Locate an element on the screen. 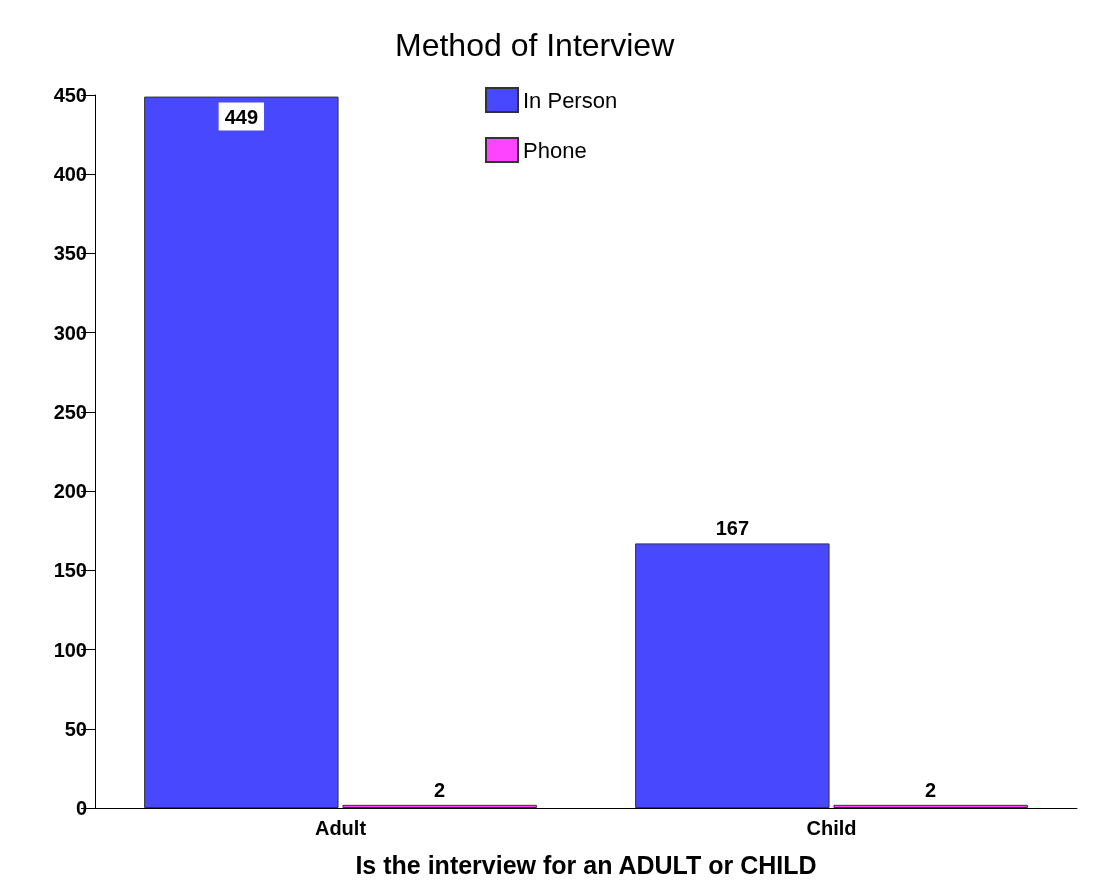 The image size is (1097, 888). y-tick-label: 400 is located at coordinates (70, 174).